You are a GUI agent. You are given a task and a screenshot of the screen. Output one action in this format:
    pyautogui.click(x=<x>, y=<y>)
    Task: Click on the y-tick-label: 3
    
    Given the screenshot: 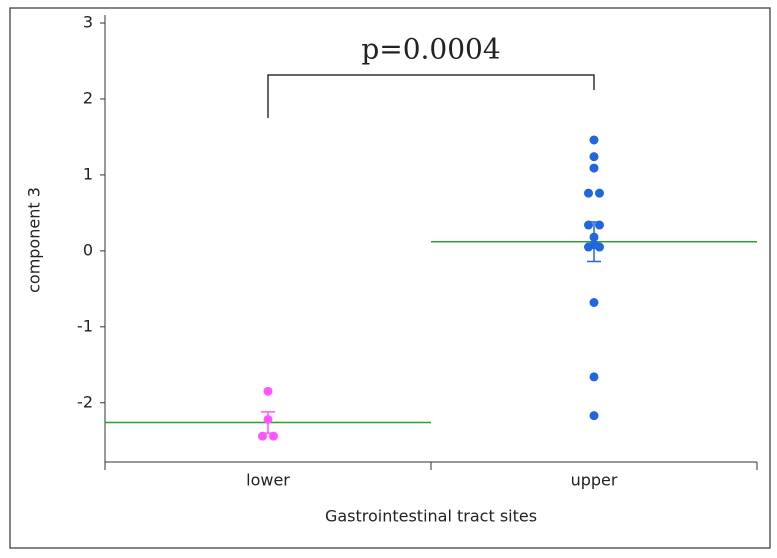 What is the action you would take?
    pyautogui.click(x=88, y=22)
    